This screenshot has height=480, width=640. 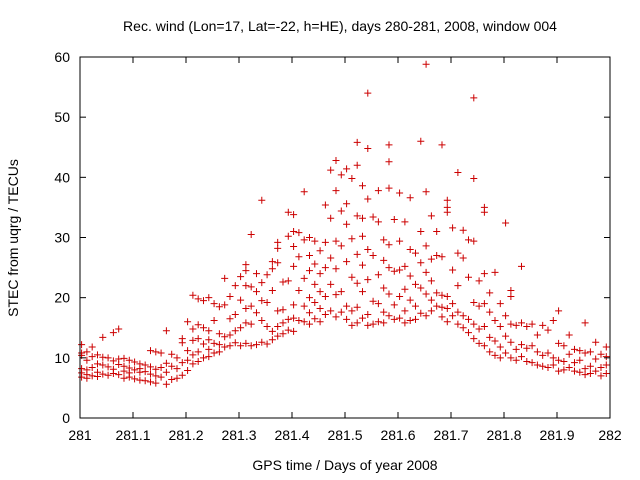 What do you see at coordinates (62, 238) in the screenshot?
I see `y-tick-label: 30` at bounding box center [62, 238].